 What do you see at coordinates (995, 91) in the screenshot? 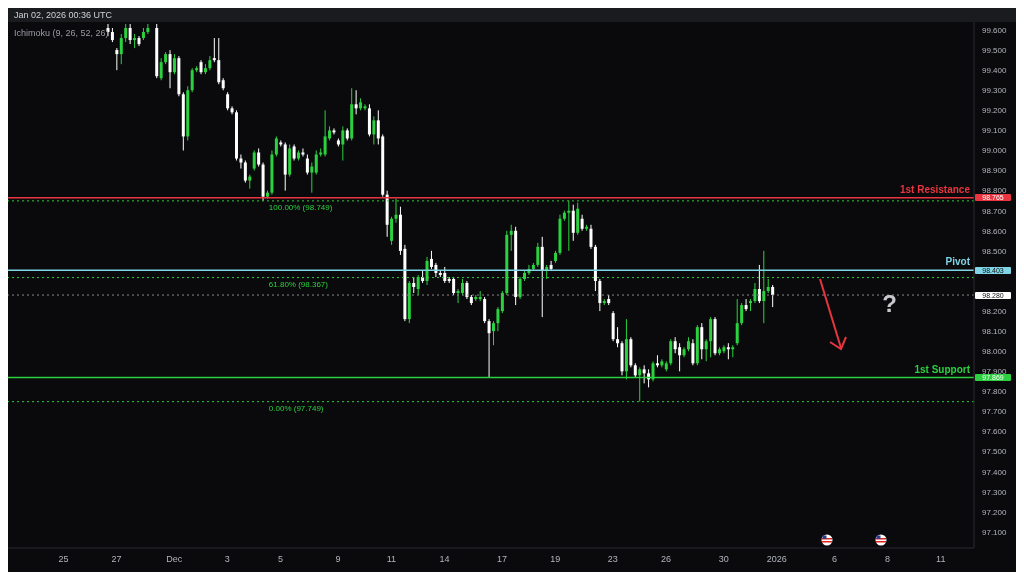
I see `y-tick-label: 99.300` at bounding box center [995, 91].